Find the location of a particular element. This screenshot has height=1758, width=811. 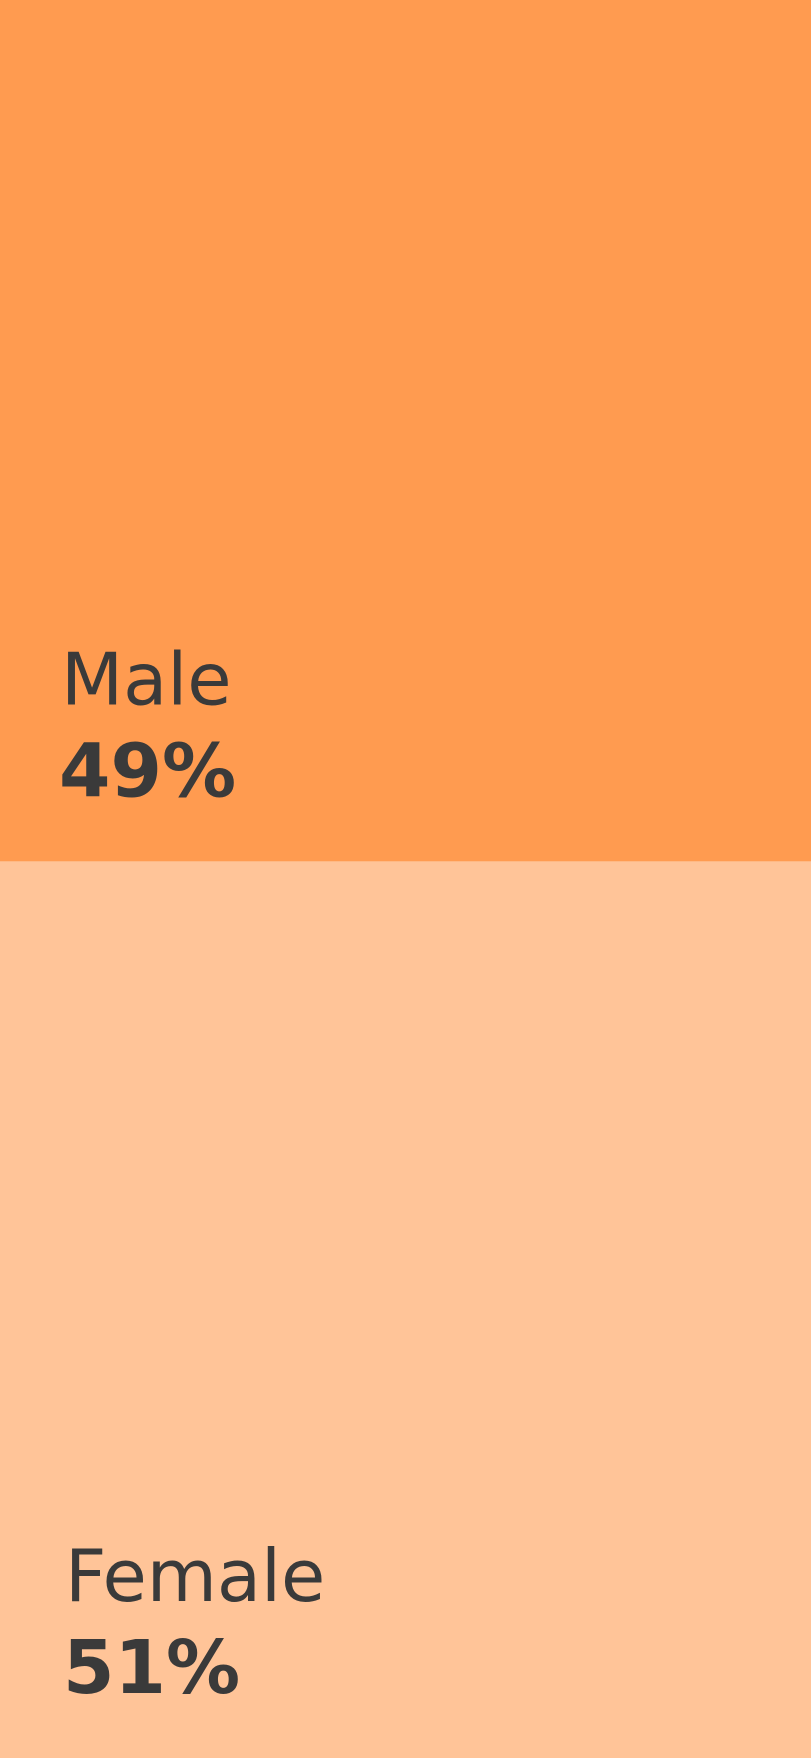

value-label: 51% is located at coordinates (151, 1668).